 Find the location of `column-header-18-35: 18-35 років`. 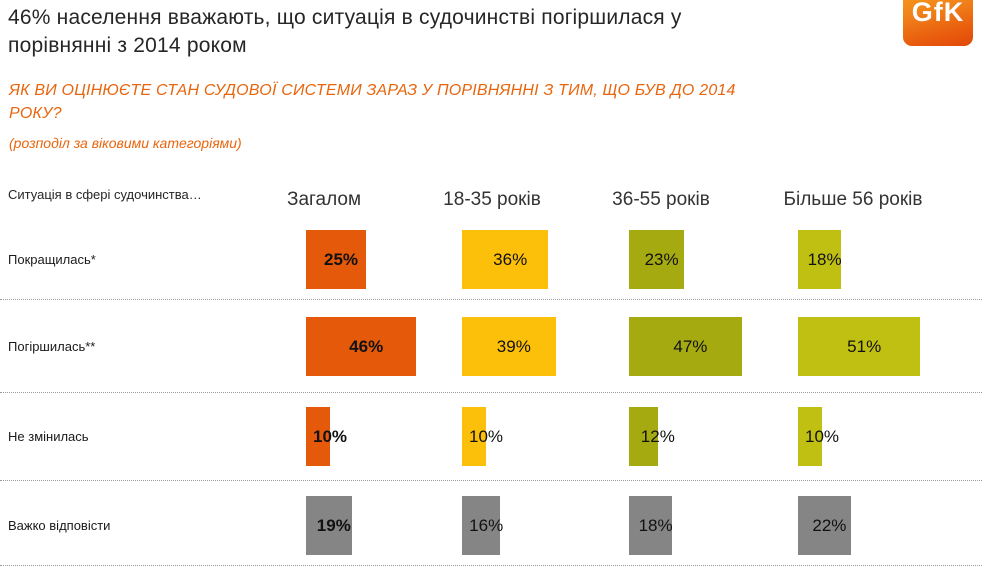

column-header-18-35: 18-35 років is located at coordinates (492, 199).